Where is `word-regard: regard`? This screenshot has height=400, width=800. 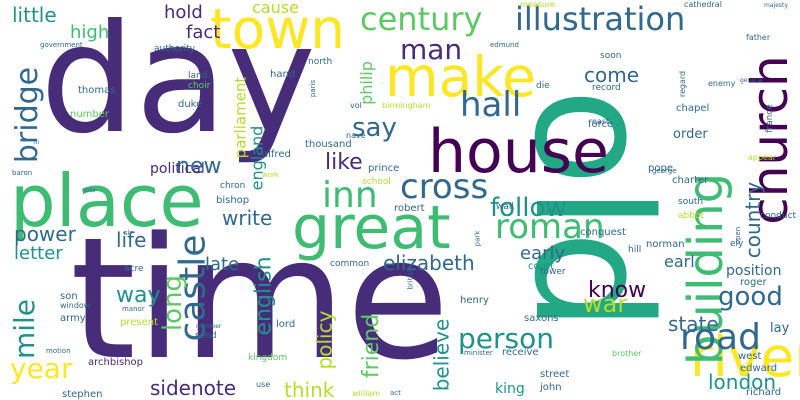
word-regard: regard is located at coordinates (683, 84).